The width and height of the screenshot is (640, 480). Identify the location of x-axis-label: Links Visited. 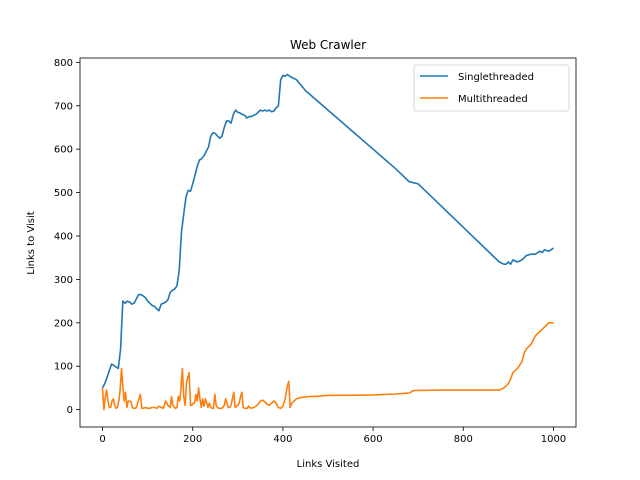
(328, 464).